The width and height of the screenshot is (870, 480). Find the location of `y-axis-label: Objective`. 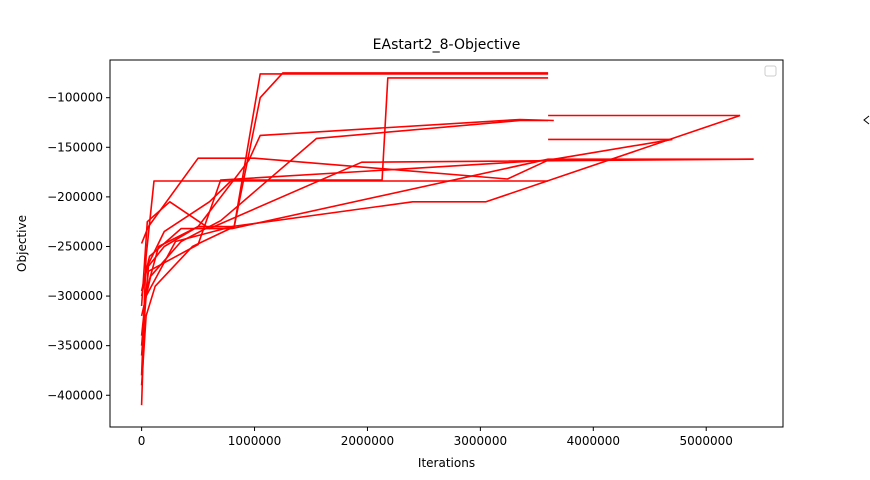

y-axis-label: Objective is located at coordinates (22, 243).